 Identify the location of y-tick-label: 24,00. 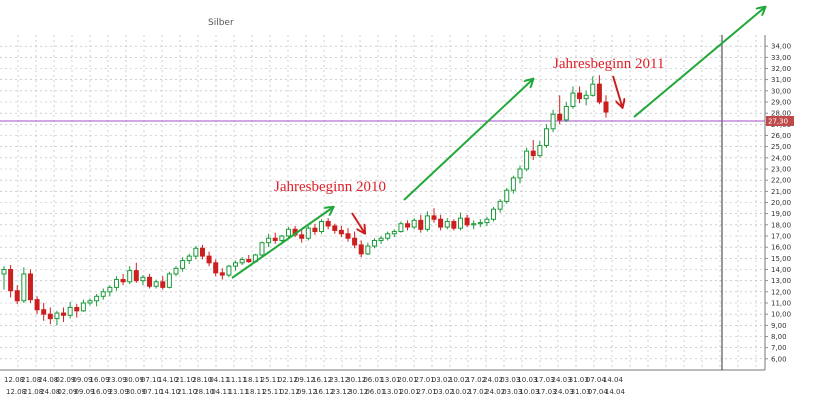
(781, 158).